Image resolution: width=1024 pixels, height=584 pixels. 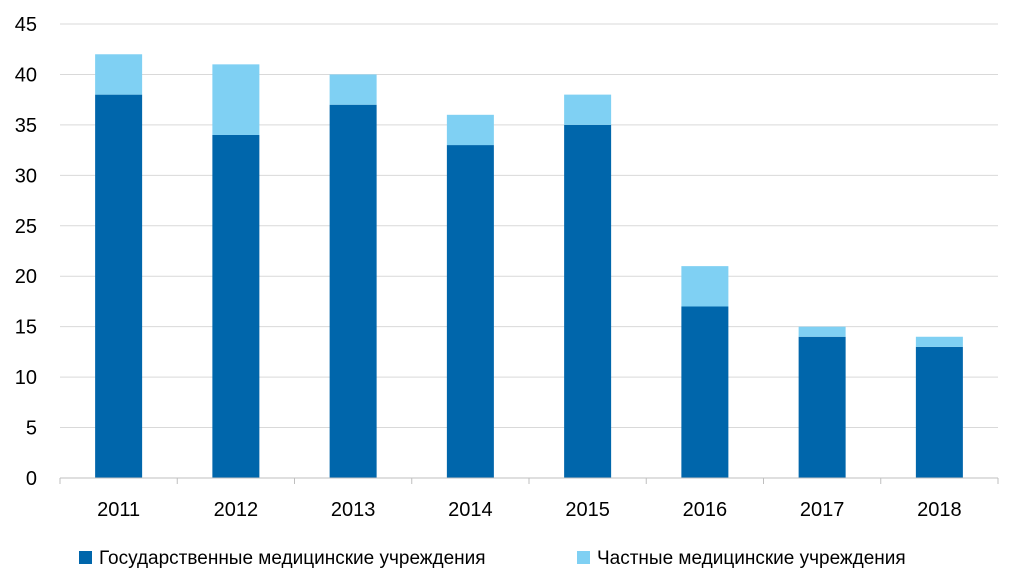 I want to click on y-tick-label: 40, so click(x=26, y=75).